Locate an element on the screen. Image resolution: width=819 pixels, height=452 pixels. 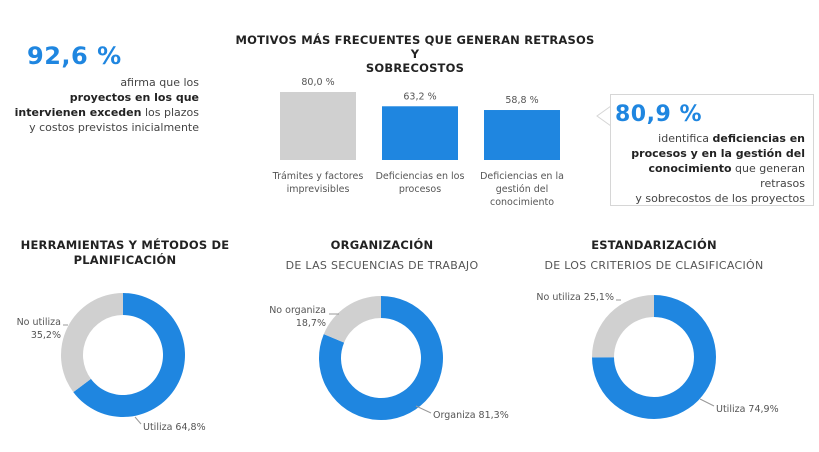
donut-slice-label: No utiliza is located at coordinates (39, 322).